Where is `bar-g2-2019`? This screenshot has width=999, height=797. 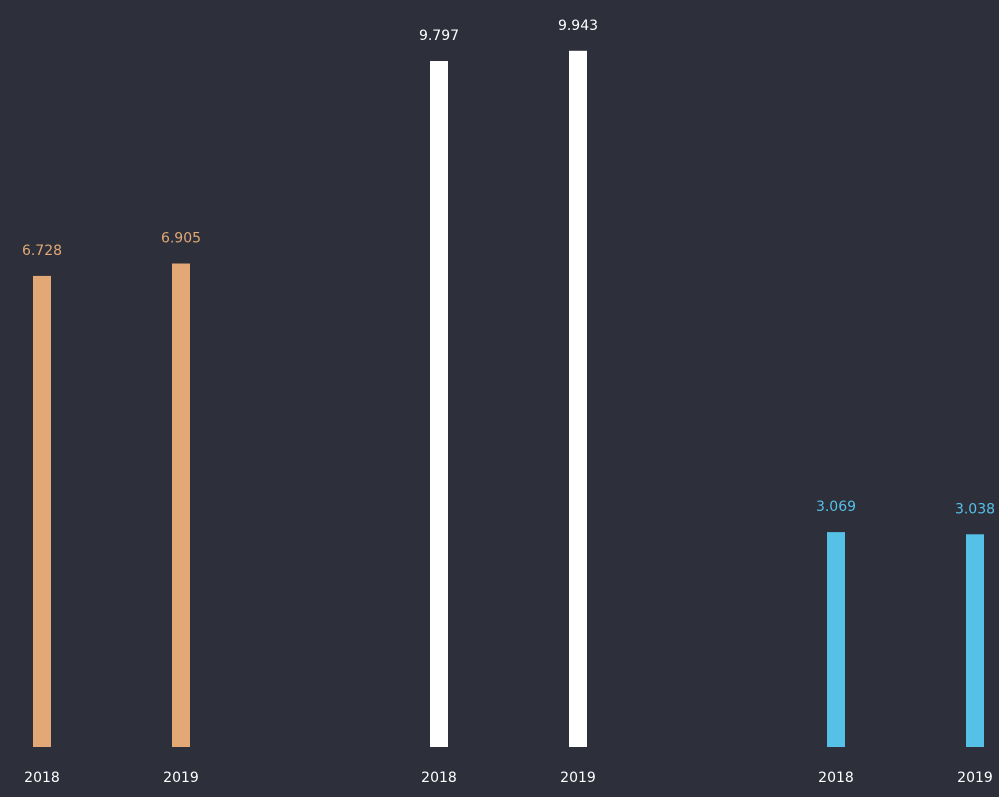
bar-g2-2019 is located at coordinates (975, 640).